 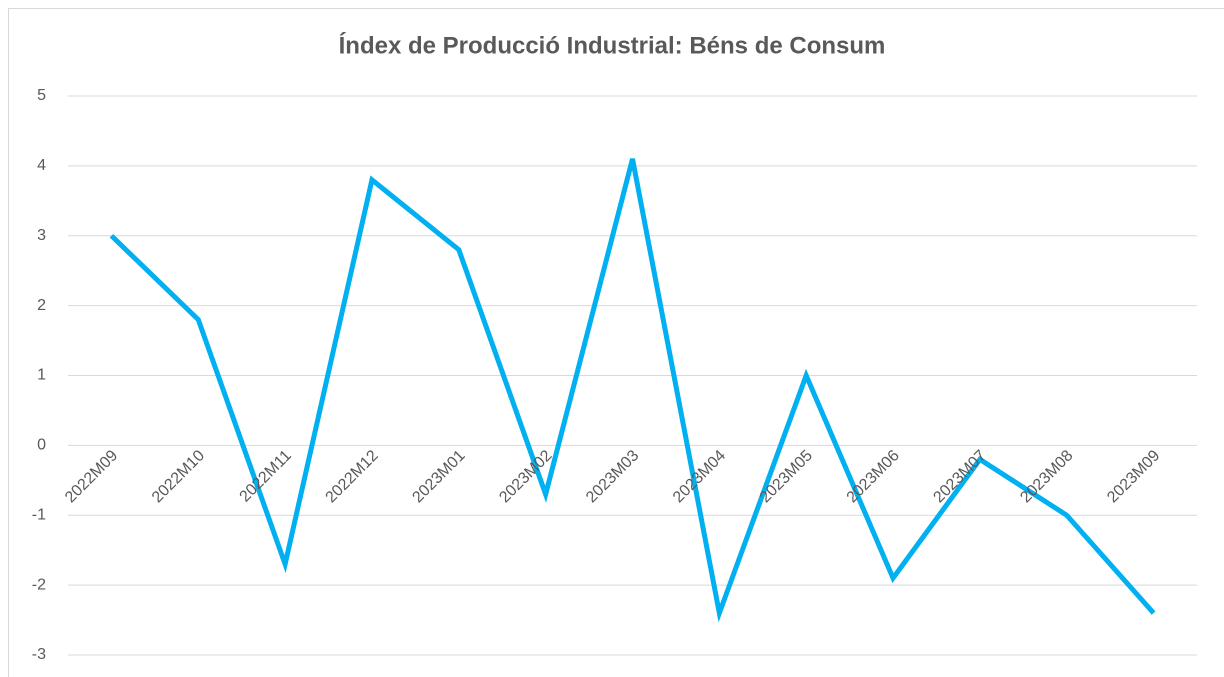 What do you see at coordinates (39, 584) in the screenshot?
I see `y-tick-label: -2` at bounding box center [39, 584].